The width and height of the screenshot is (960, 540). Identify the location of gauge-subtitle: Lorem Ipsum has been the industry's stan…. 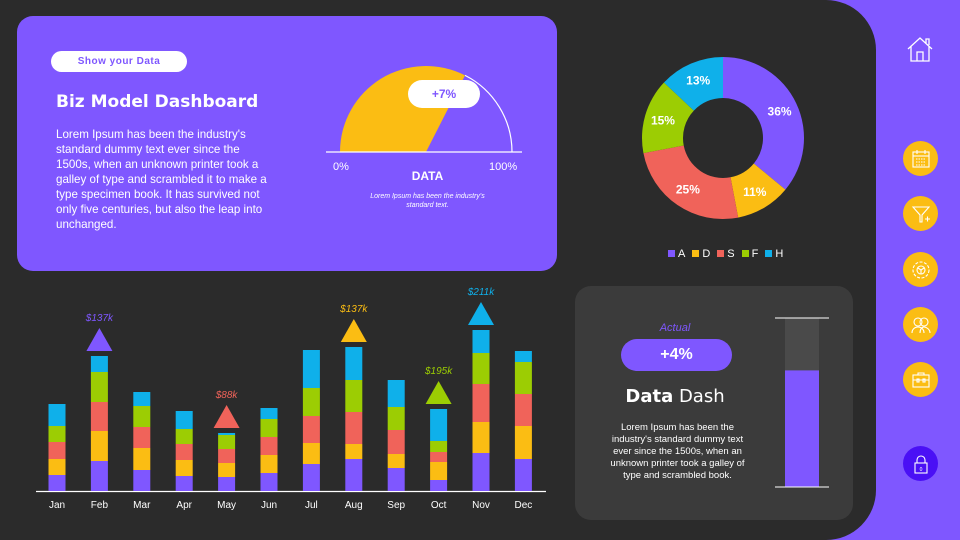
(427, 201).